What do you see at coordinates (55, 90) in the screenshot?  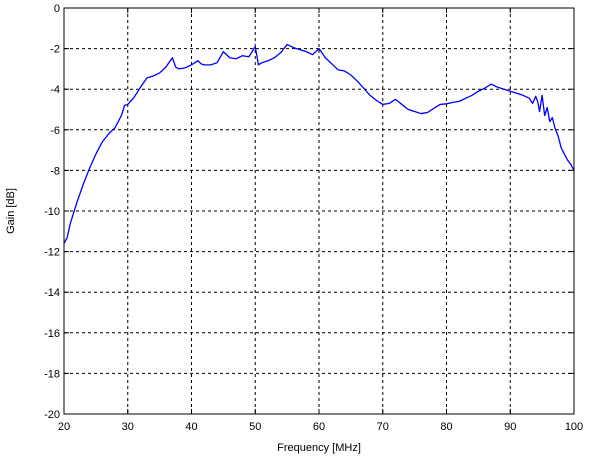 I see `y-tick-label--4: -4` at bounding box center [55, 90].